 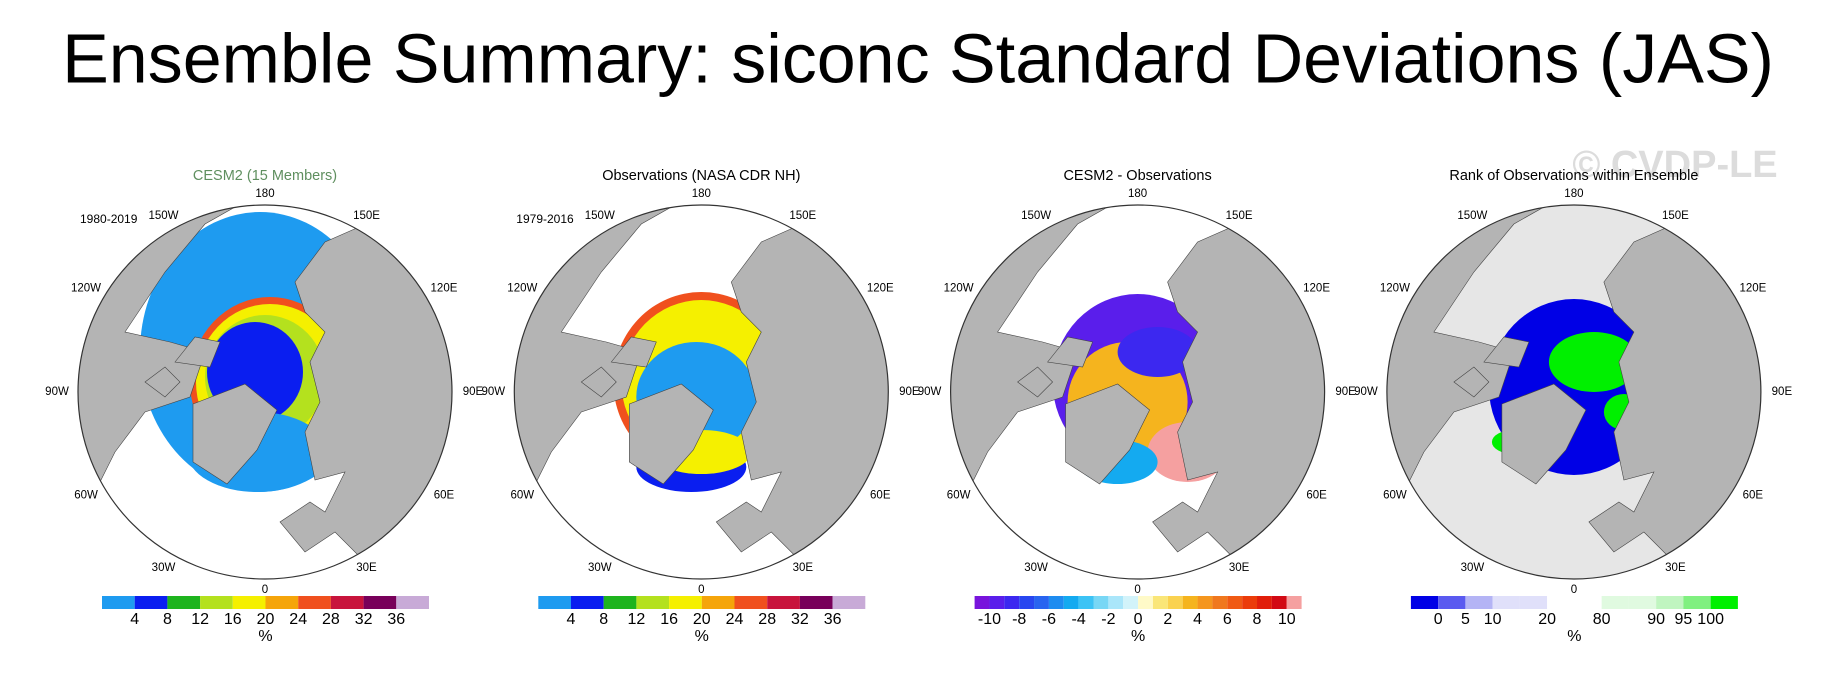 I want to click on map-content, so click(x=1137, y=392).